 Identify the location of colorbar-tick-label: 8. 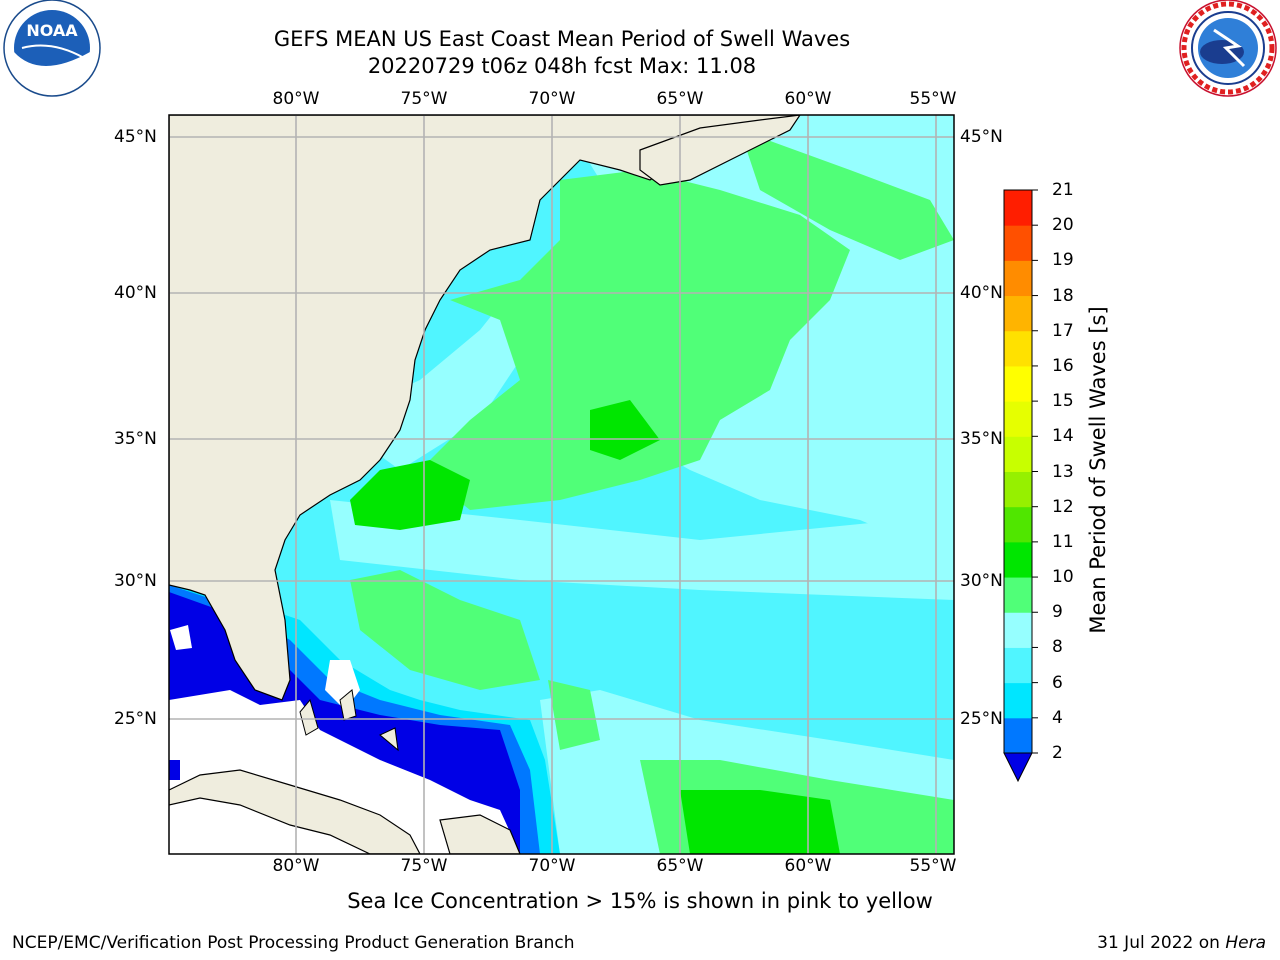
(1057, 647).